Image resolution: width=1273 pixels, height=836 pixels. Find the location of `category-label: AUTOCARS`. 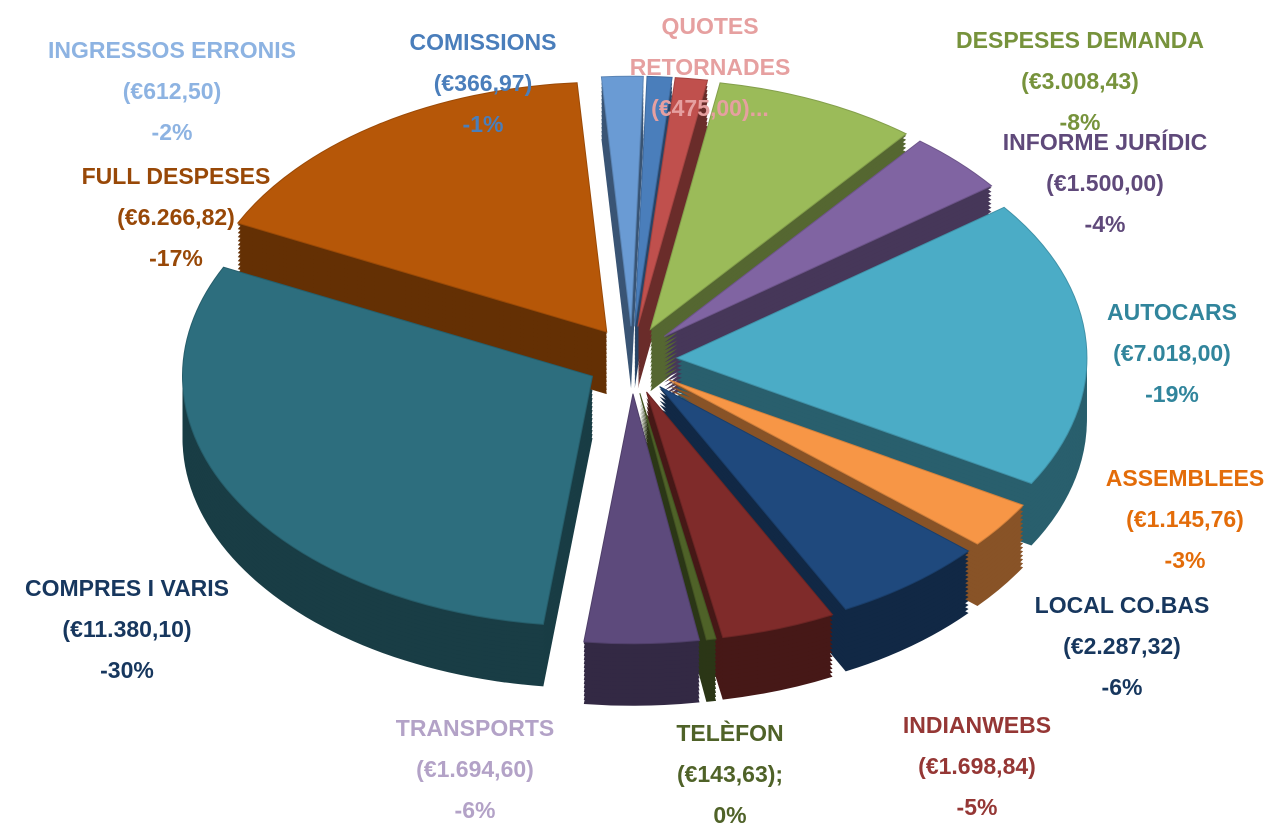

category-label: AUTOCARS is located at coordinates (1172, 312).